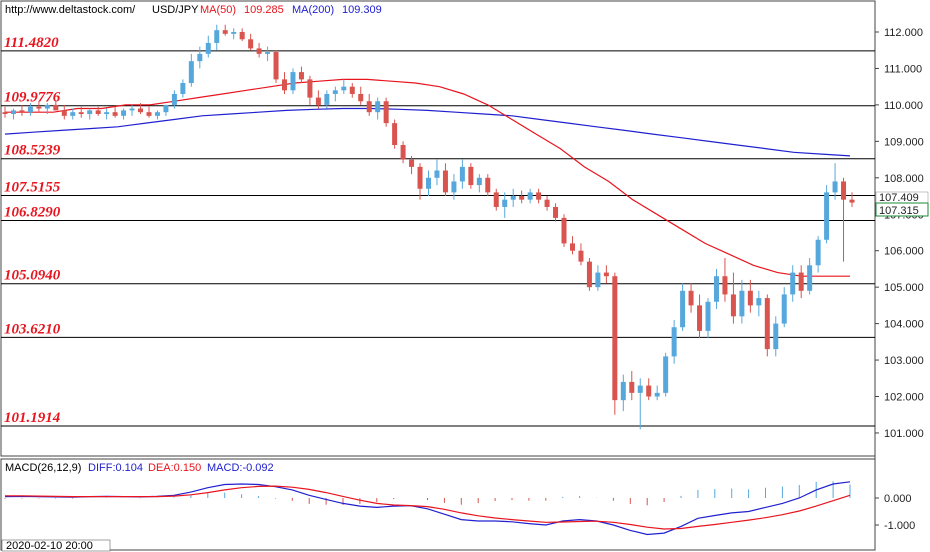 The height and width of the screenshot is (552, 930). I want to click on level-label: 101.1914, so click(32, 418).